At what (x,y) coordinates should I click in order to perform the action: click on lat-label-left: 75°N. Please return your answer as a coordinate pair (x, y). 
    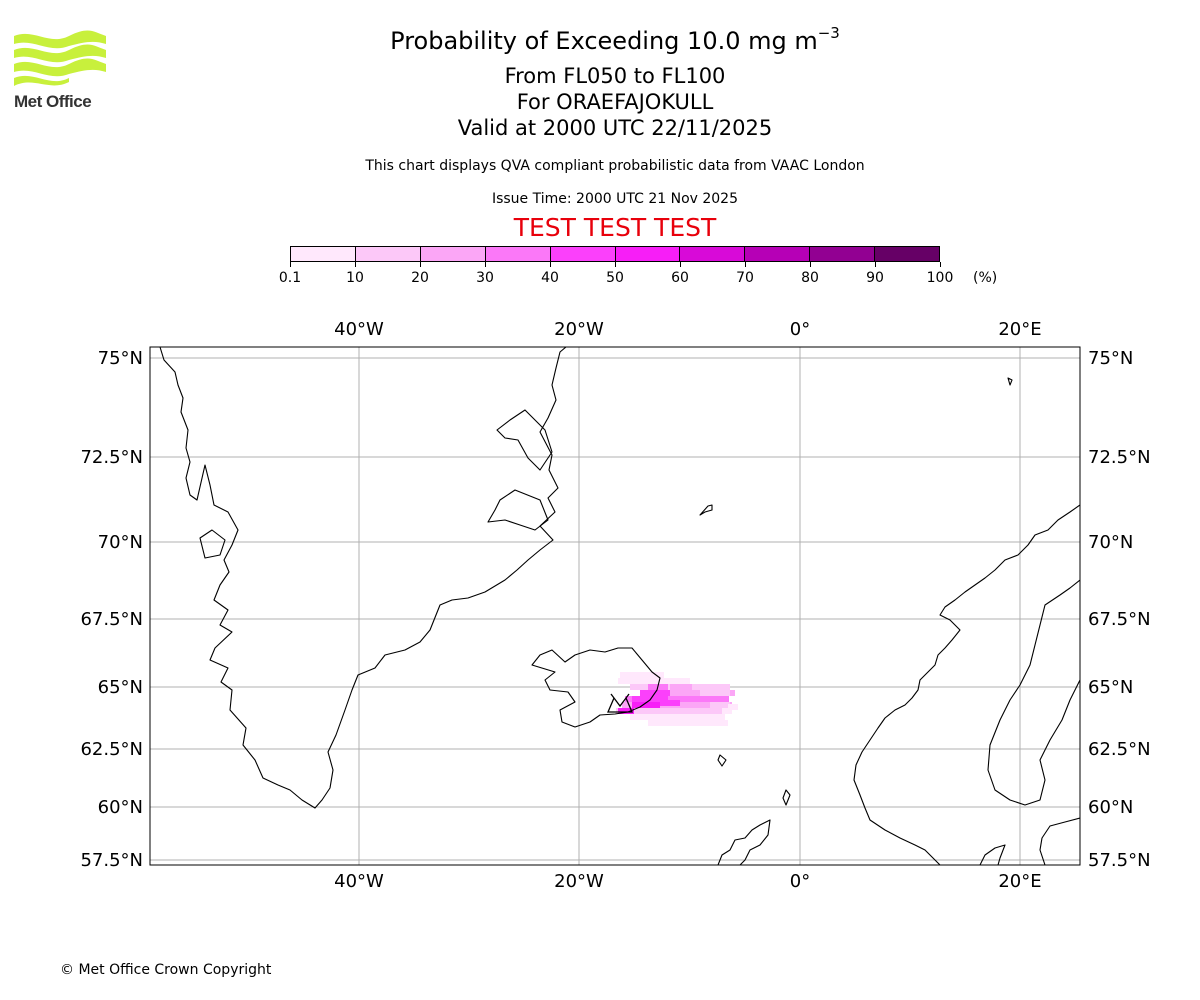
    Looking at the image, I should click on (120, 358).